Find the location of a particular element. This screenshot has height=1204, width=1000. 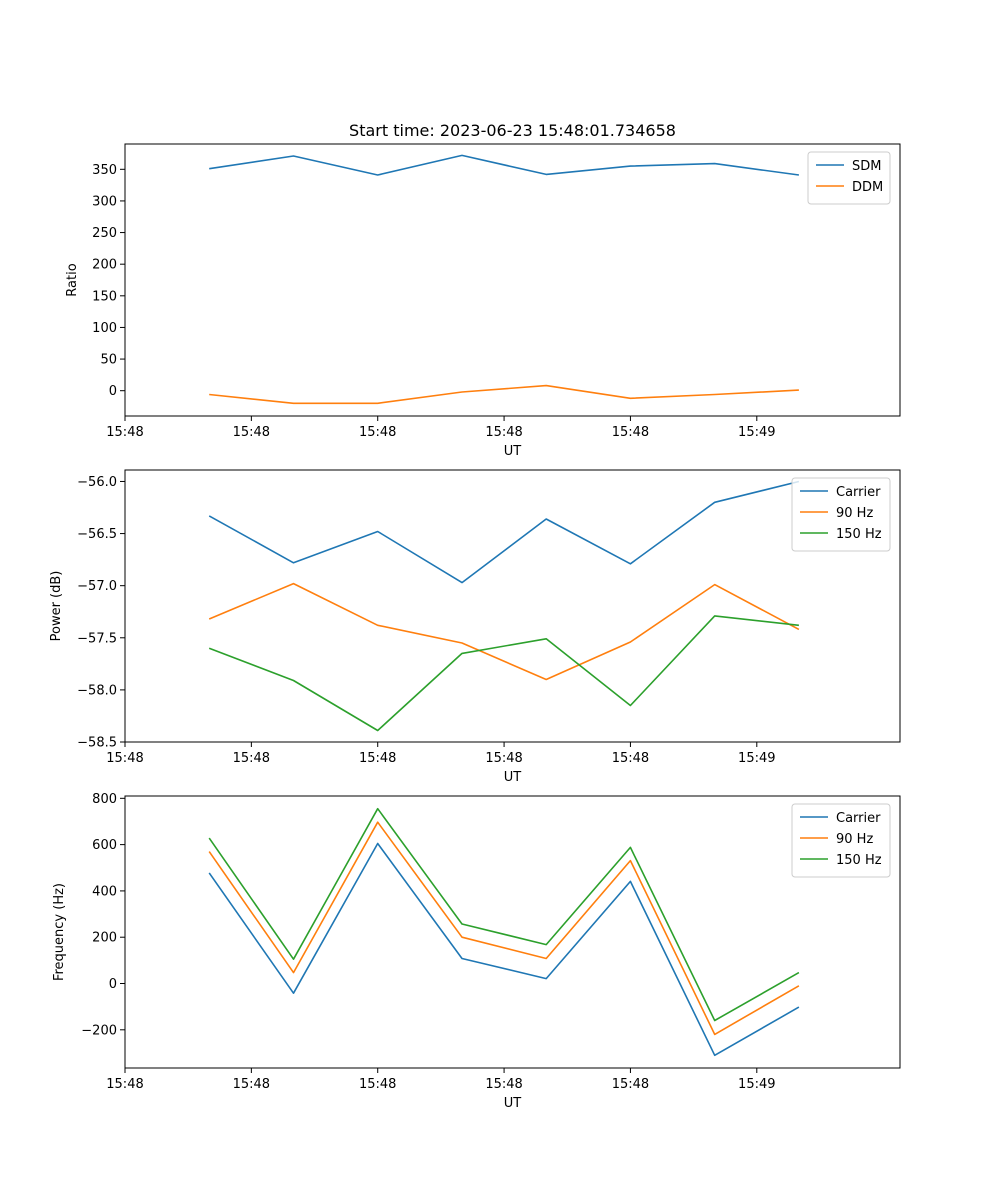

y-tick-label: 300 is located at coordinates (104, 201).